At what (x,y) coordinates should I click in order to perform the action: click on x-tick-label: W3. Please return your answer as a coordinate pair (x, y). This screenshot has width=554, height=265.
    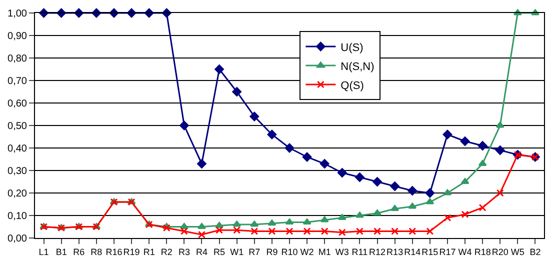
    Looking at the image, I should click on (342, 251).